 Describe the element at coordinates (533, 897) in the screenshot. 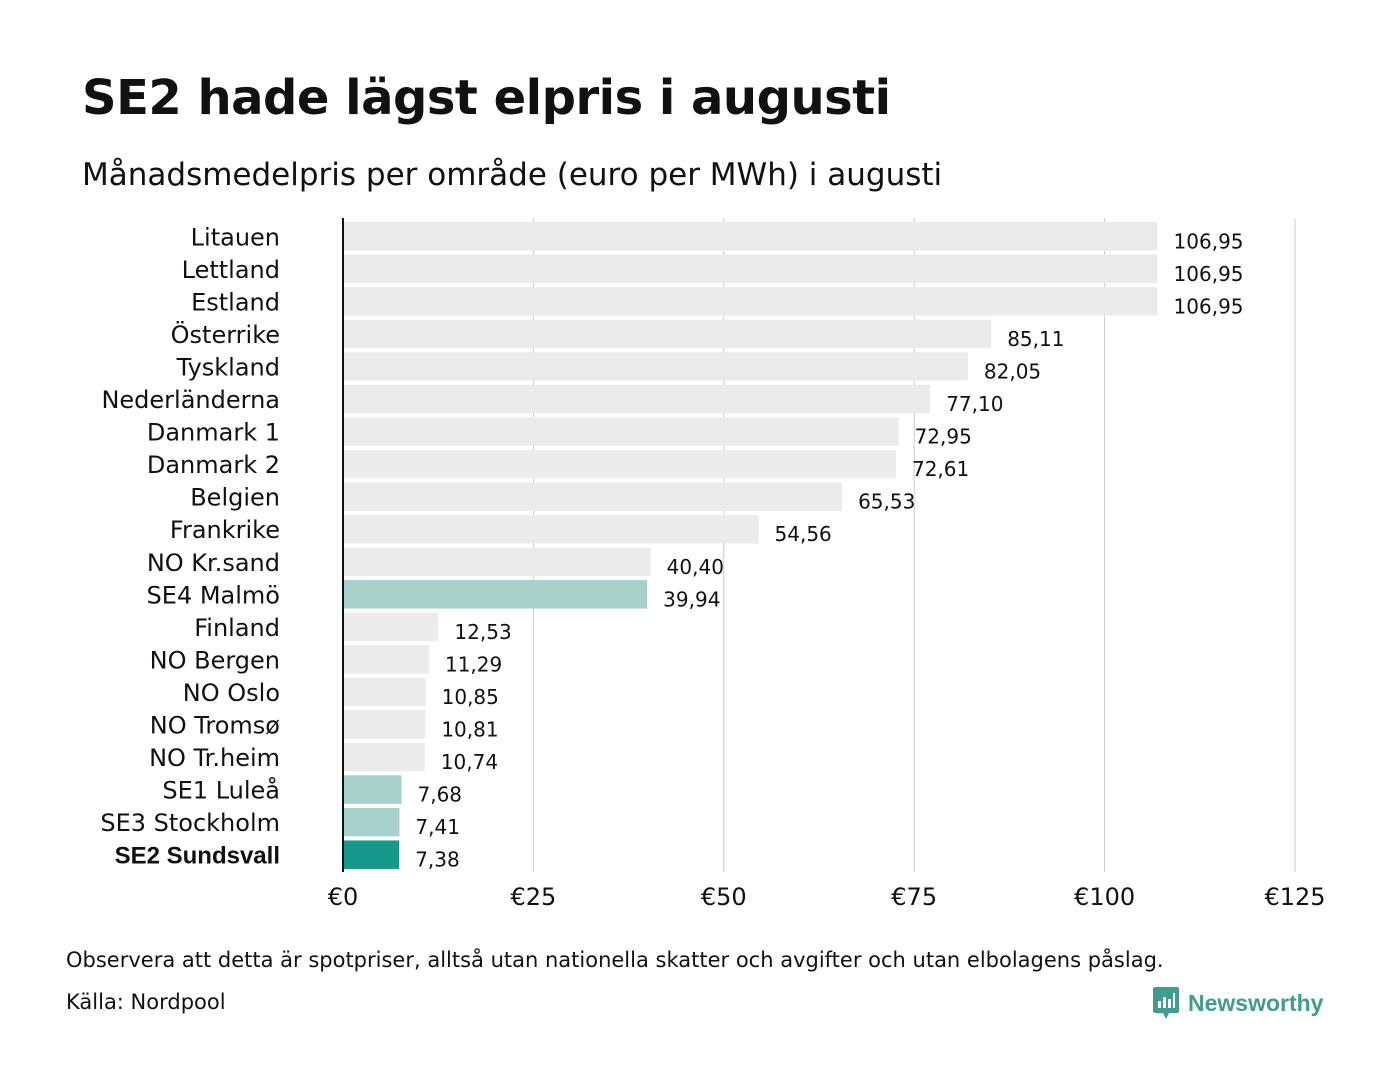

I see `x-tick-label: €25` at that location.